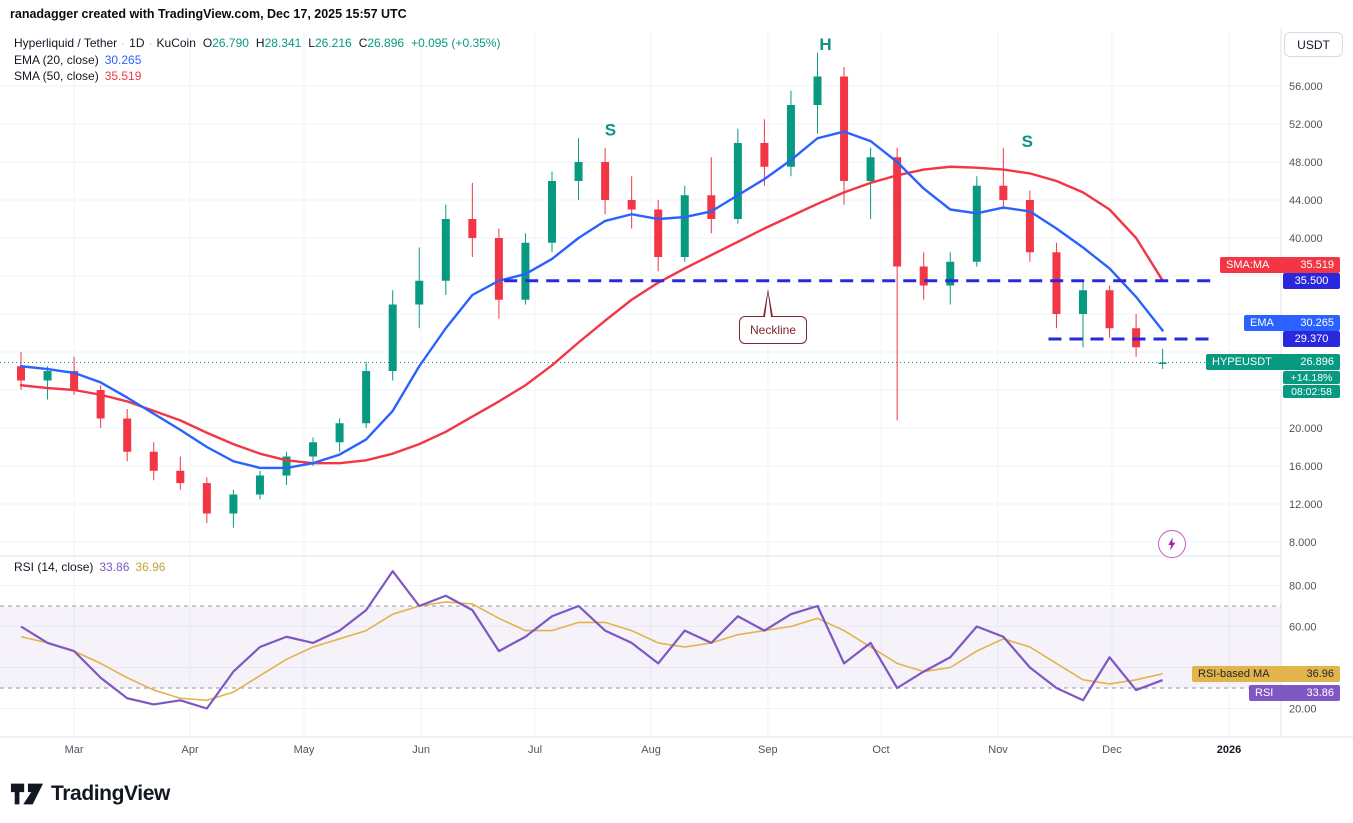 The width and height of the screenshot is (1353, 823). Describe the element at coordinates (1311, 281) in the screenshot. I see `neckline-level-badge: 35.500` at that location.